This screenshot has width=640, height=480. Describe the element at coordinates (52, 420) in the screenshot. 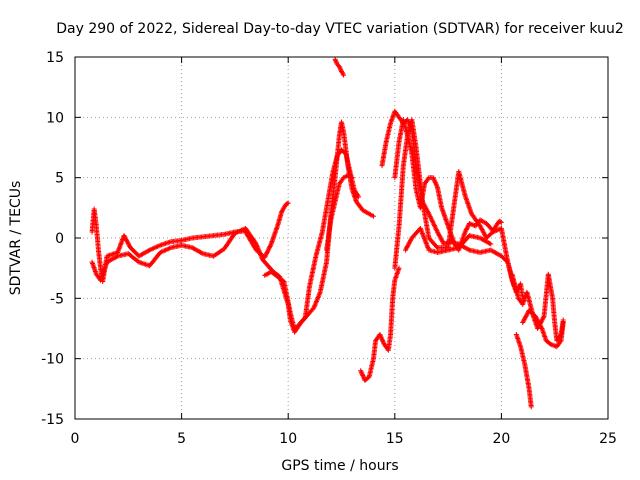

I see `y-tick-label: -15` at that location.